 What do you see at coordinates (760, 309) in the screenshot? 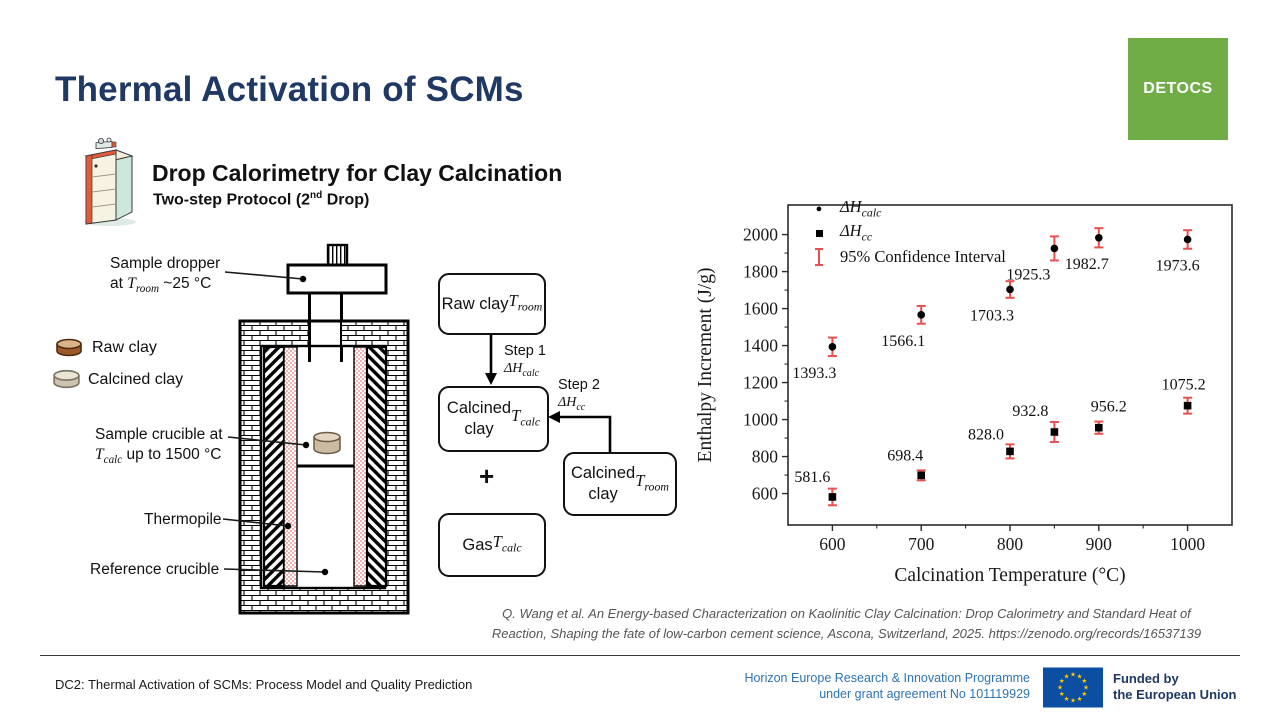
I see `svg-text: 1600` at bounding box center [760, 309].